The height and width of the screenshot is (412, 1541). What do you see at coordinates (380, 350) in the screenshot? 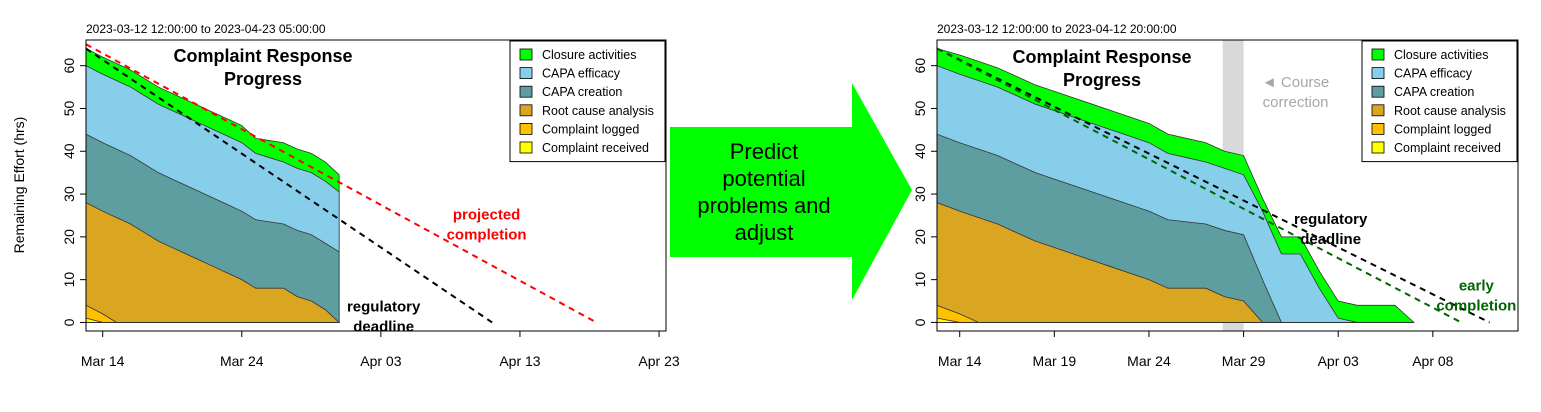
I see `left-x-axis: Mar 14 Mar 24 Apr 03 Apr 13 Apr 23` at bounding box center [380, 350].